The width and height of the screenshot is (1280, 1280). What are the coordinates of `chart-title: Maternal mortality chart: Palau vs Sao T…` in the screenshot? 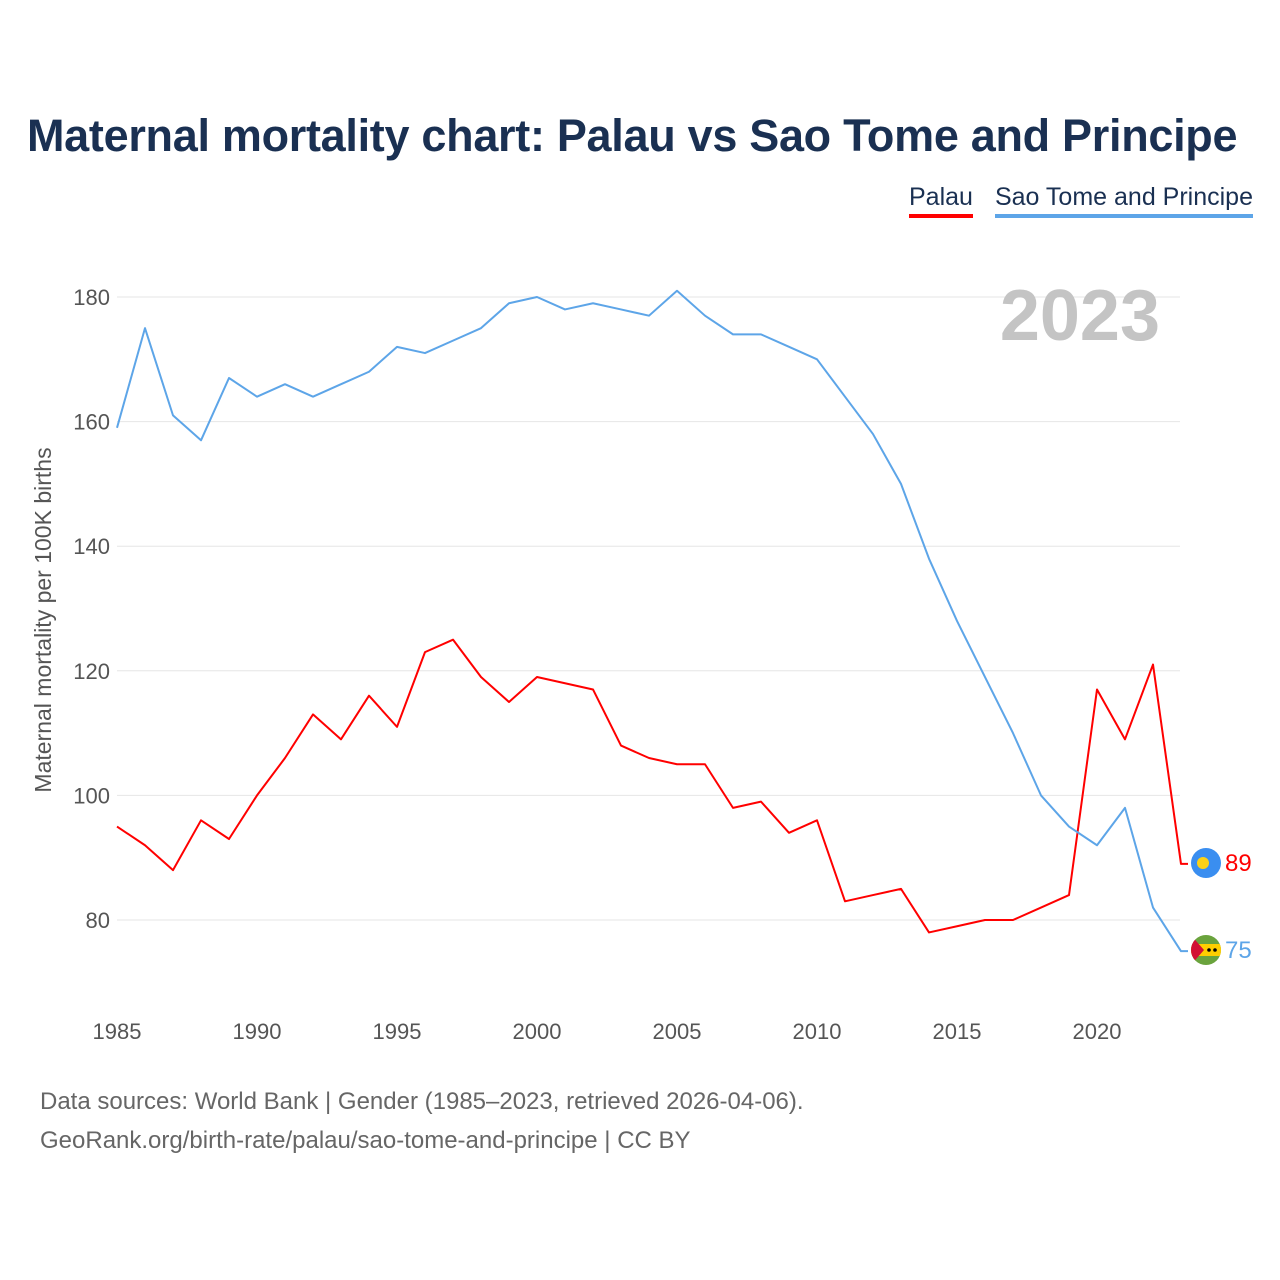 It's located at (632, 135).